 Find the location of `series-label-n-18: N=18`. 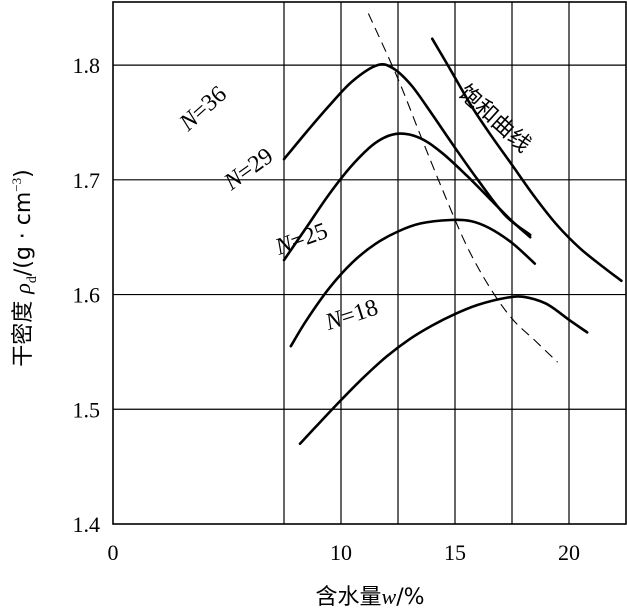

series-label-n-18: N=18 is located at coordinates (351, 316).